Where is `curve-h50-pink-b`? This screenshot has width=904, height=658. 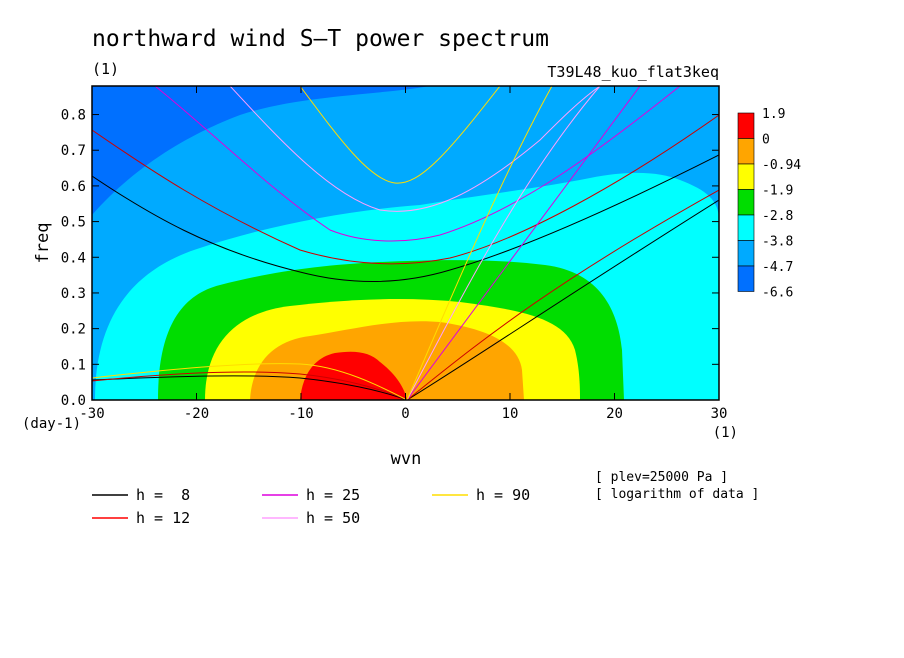
curve-h50-pink-b is located at coordinates (503, 243).